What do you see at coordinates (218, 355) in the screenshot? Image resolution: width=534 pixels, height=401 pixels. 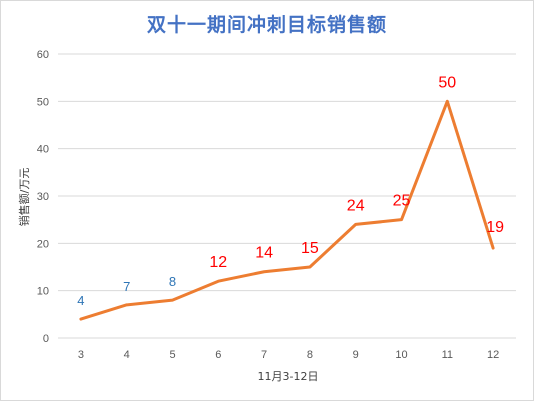 I see `x-tick-label: 6` at bounding box center [218, 355].